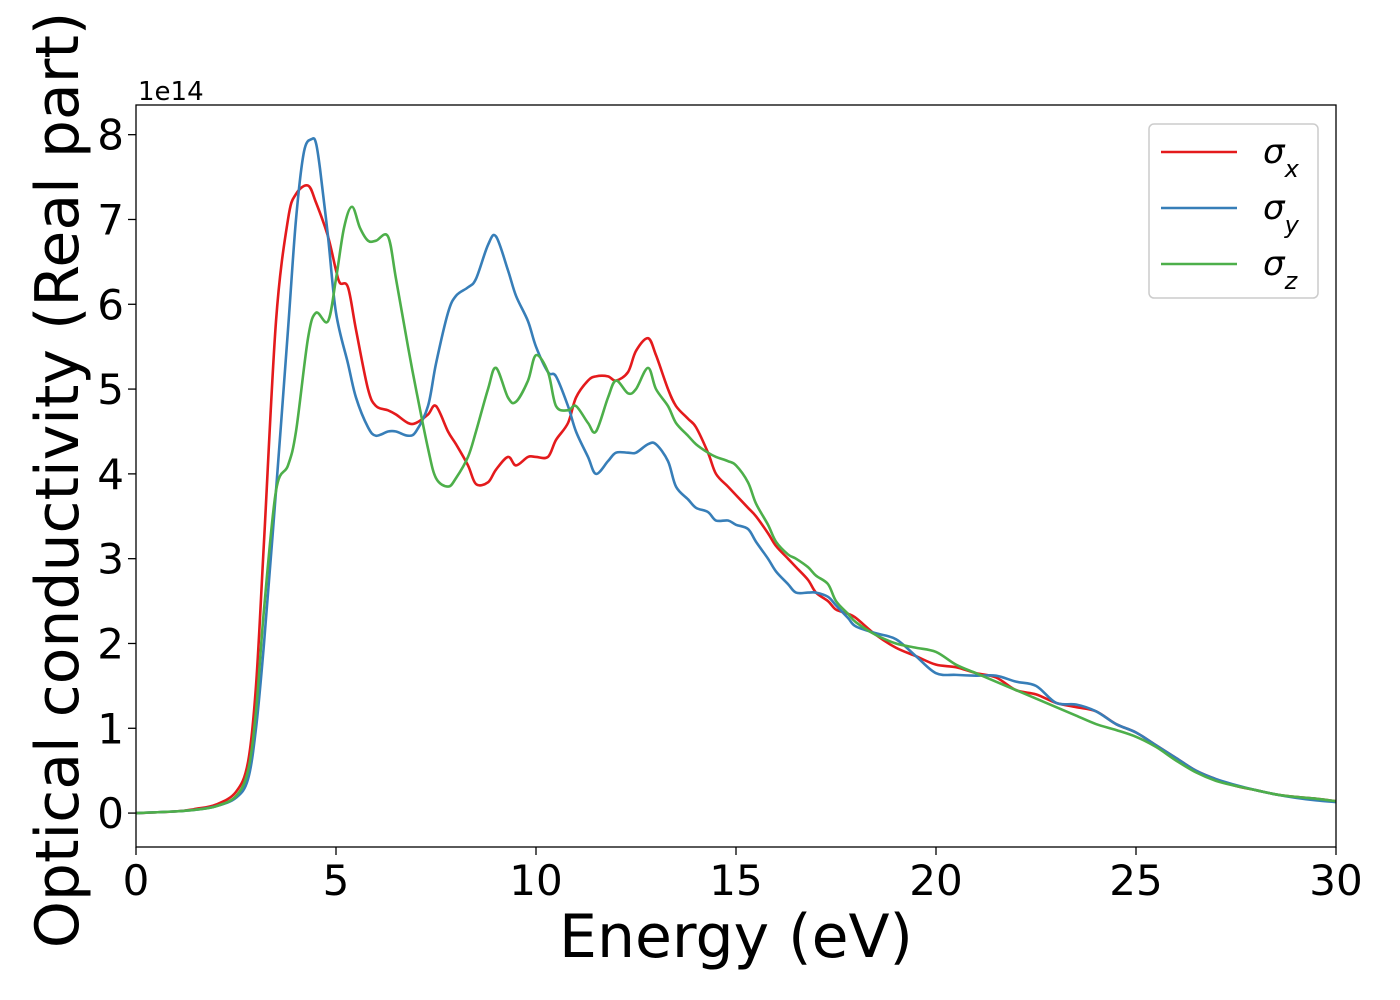  Describe the element at coordinates (110, 813) in the screenshot. I see `y-tick-label: 0` at that location.